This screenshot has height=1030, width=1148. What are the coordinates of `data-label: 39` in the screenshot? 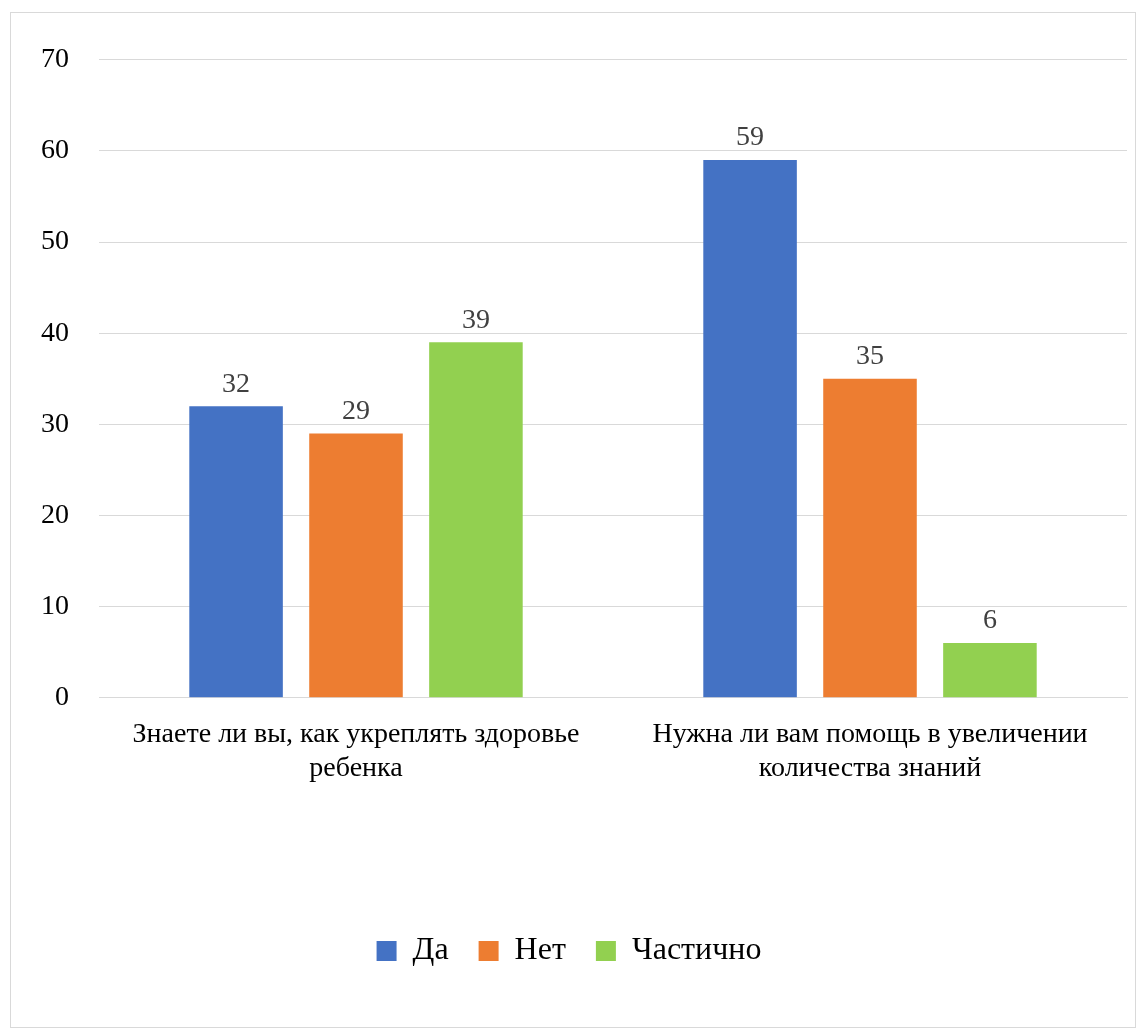 It's located at (475, 318).